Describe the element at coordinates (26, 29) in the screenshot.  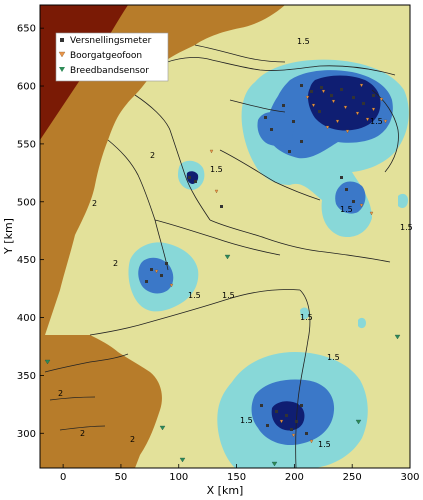
I see `y-tick-label: 650` at that location.